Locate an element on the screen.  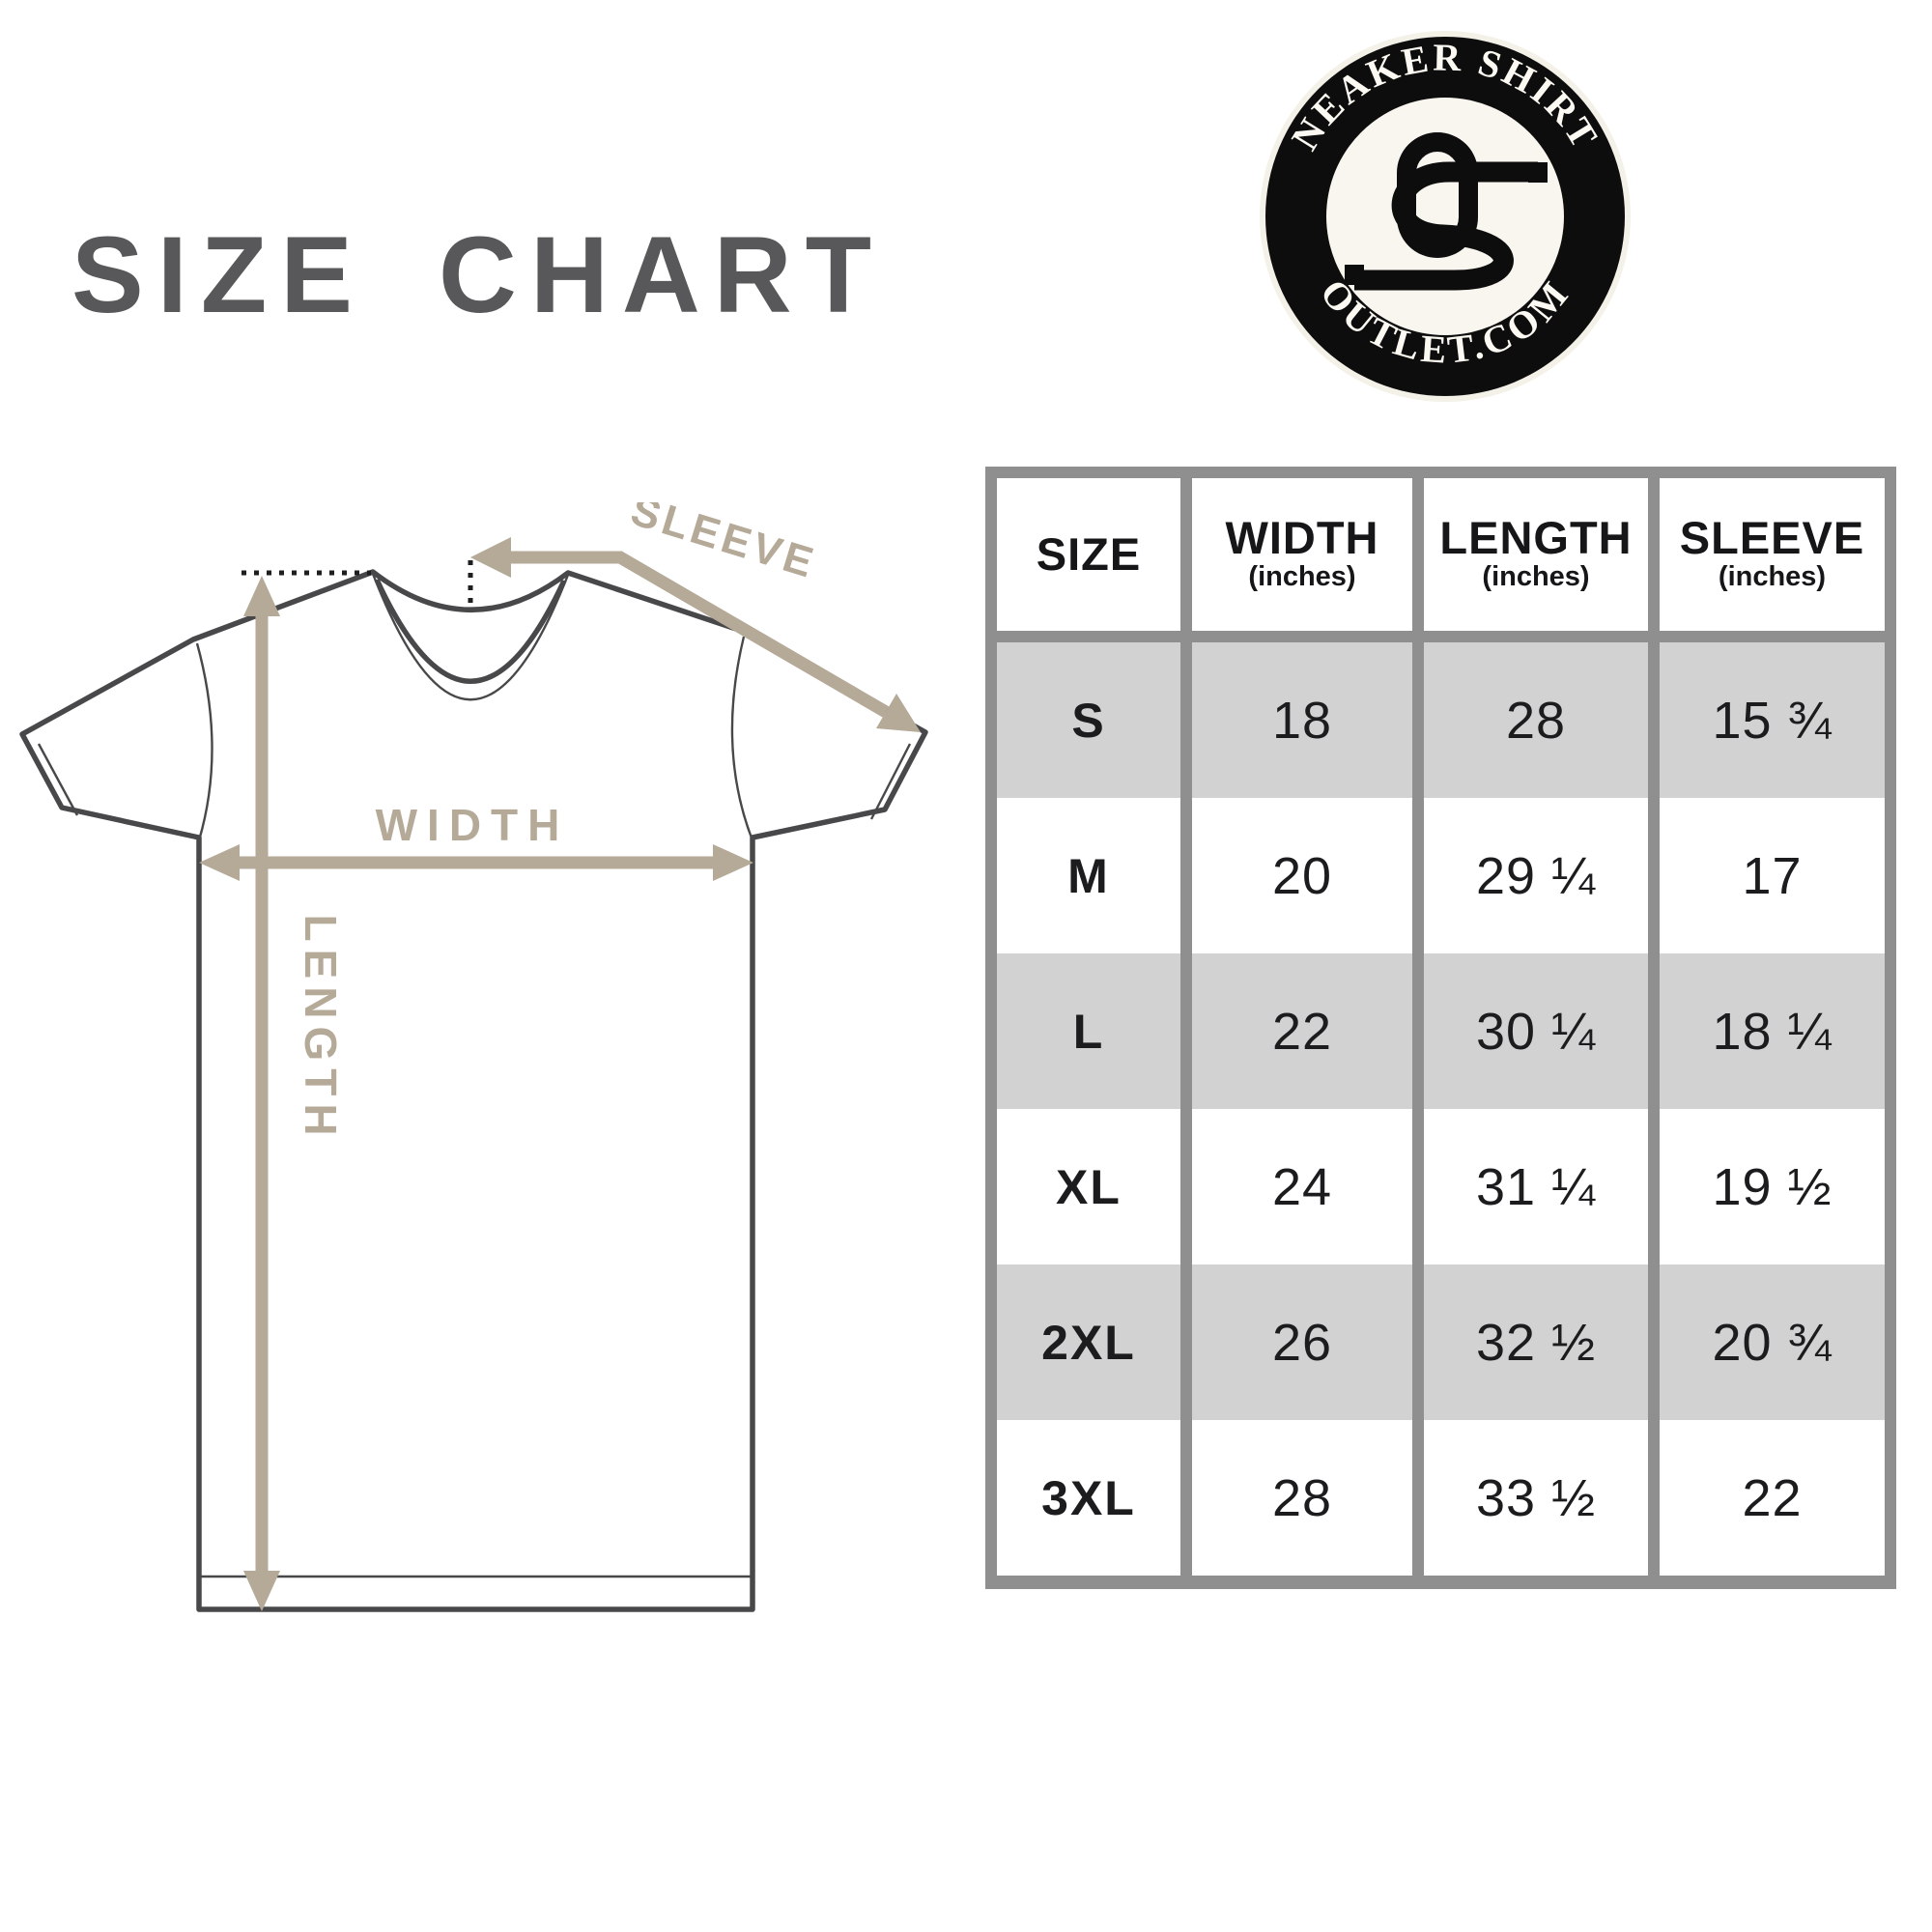
page-title: SIZE CHART is located at coordinates (478, 274).